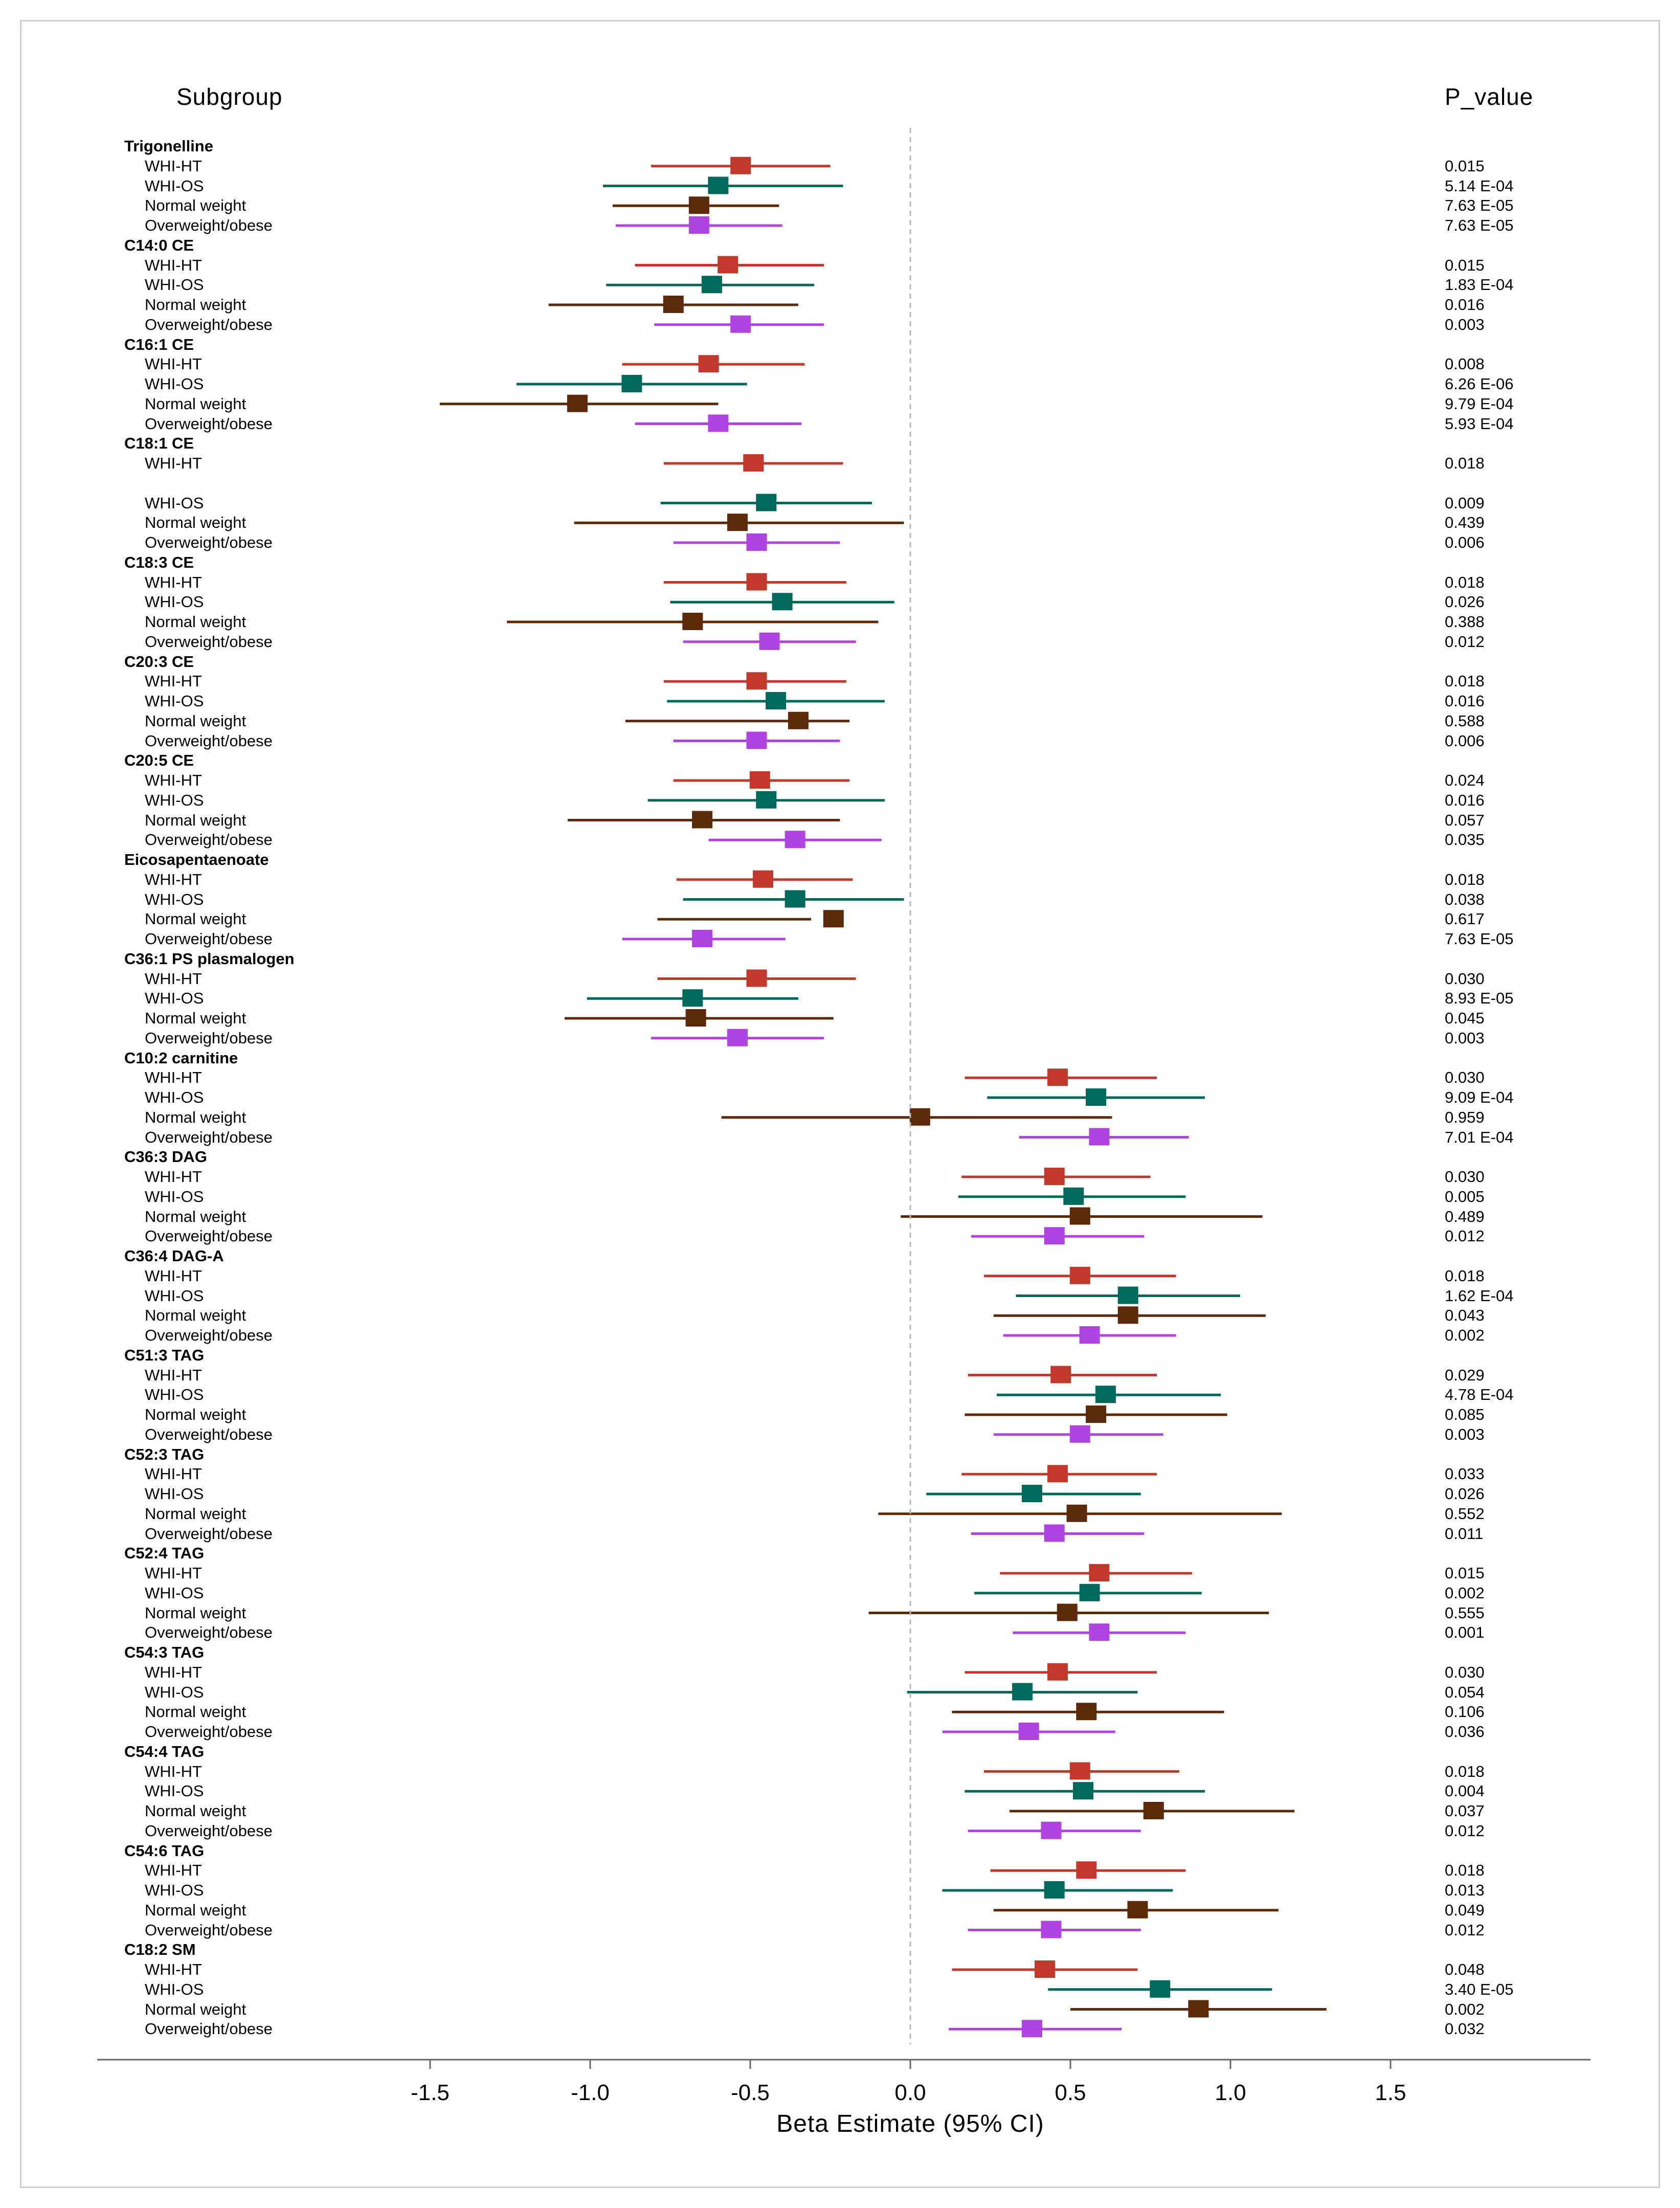 This screenshot has height=2208, width=1680. What do you see at coordinates (1230, 2092) in the screenshot?
I see `x-tick-label: 1.0` at bounding box center [1230, 2092].